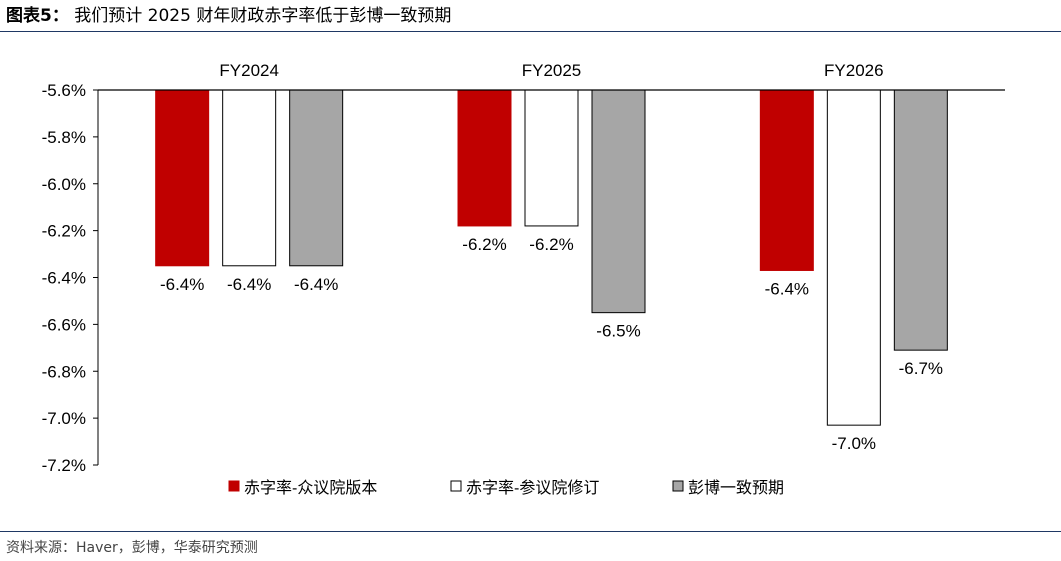 The image size is (1061, 561). Describe the element at coordinates (132, 548) in the screenshot. I see `source-note: 资料来源：Haver，彭博，华泰研究预测` at that location.